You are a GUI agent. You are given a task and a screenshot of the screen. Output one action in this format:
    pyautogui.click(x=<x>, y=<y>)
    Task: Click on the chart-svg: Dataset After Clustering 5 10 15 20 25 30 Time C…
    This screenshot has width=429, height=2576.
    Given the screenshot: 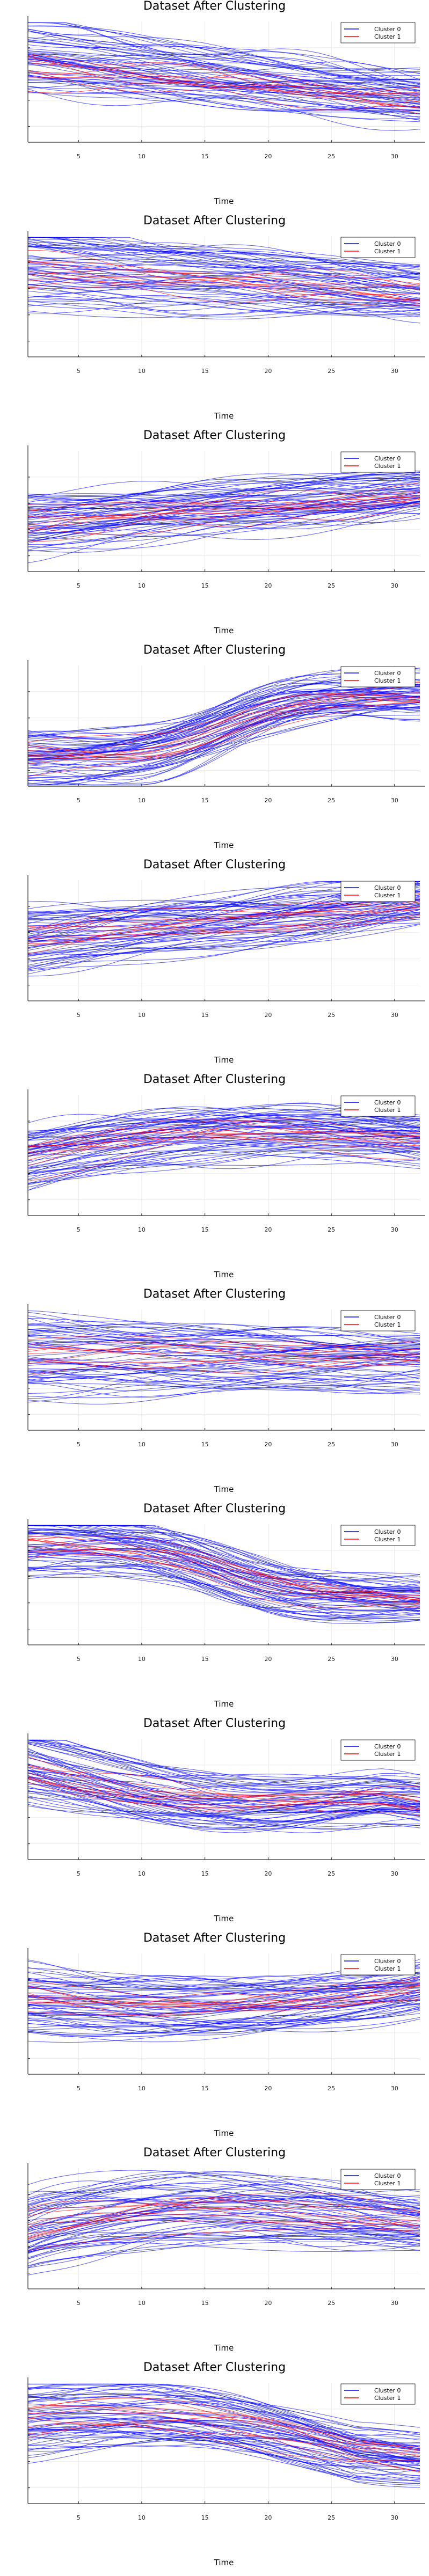 What is the action you would take?
    pyautogui.click(x=226, y=2464)
    